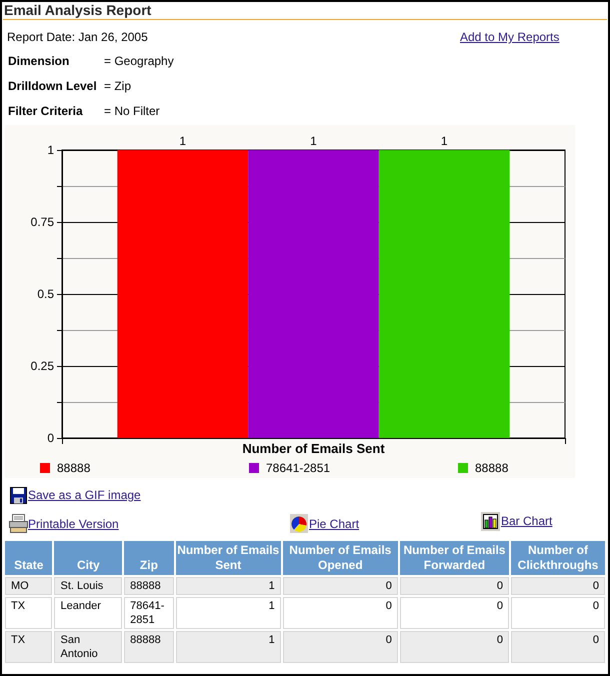 This screenshot has width=610, height=676. I want to click on text: Printable Version, so click(73, 524).